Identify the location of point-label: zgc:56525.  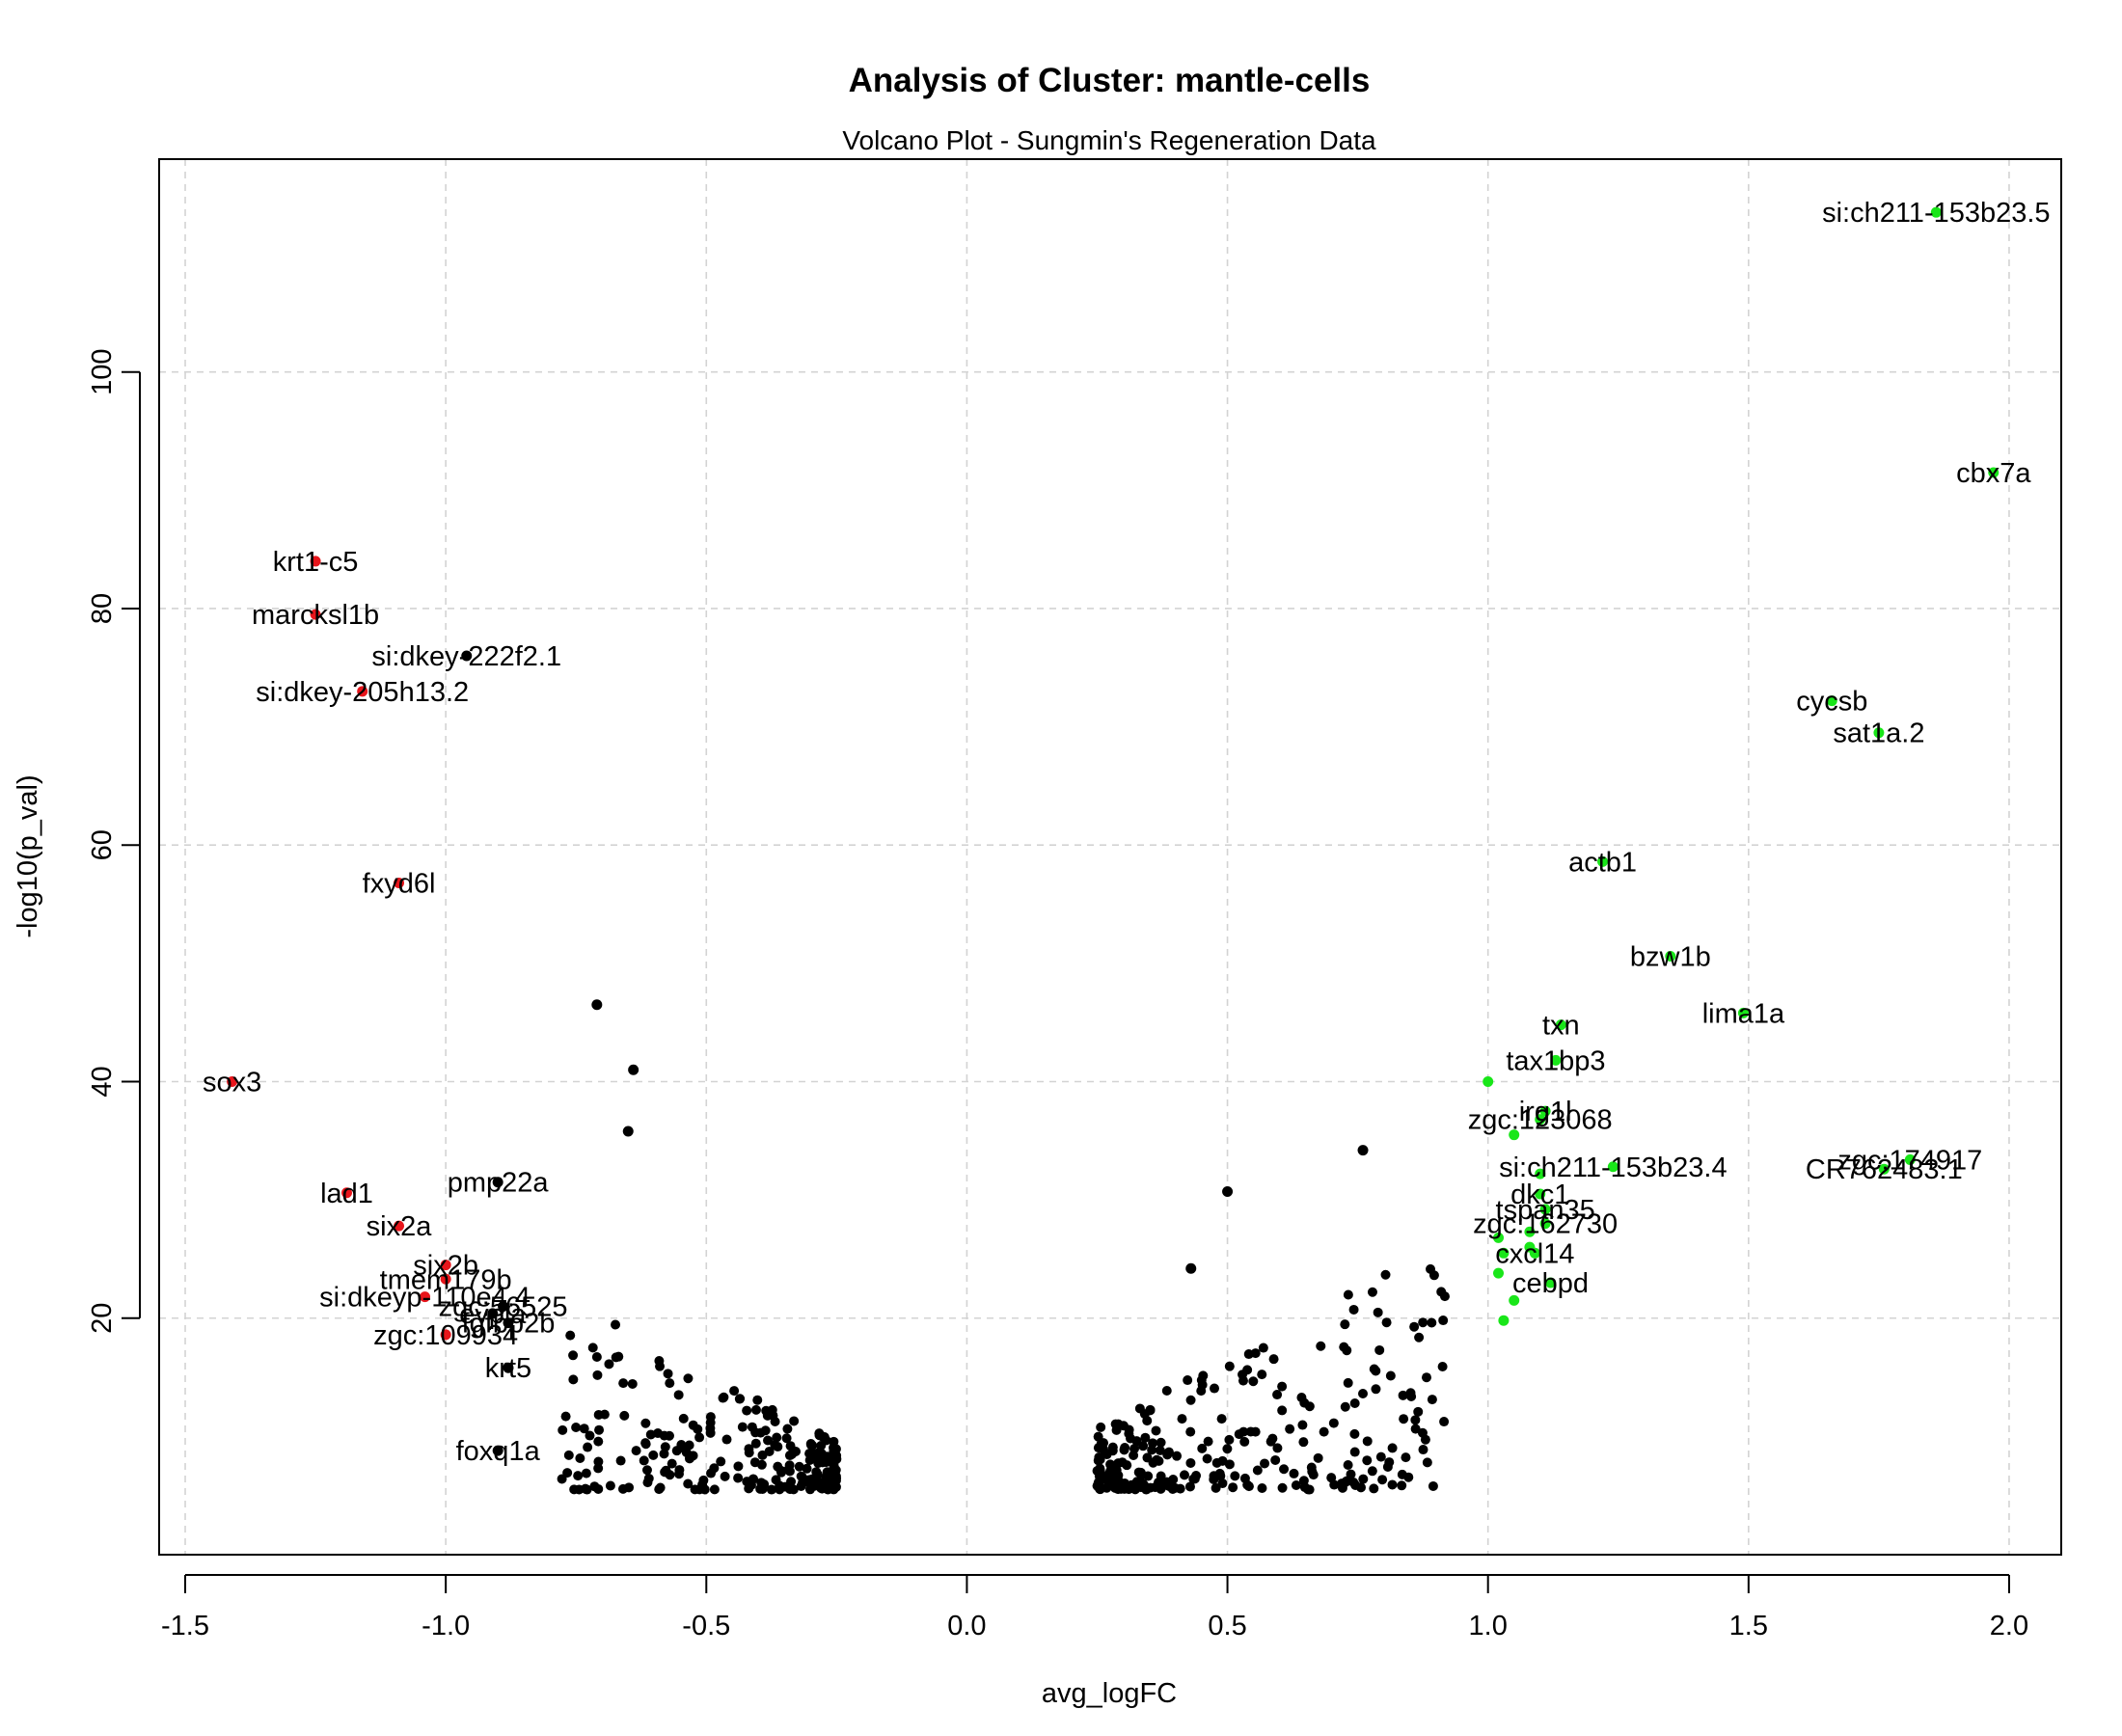
(504, 1306).